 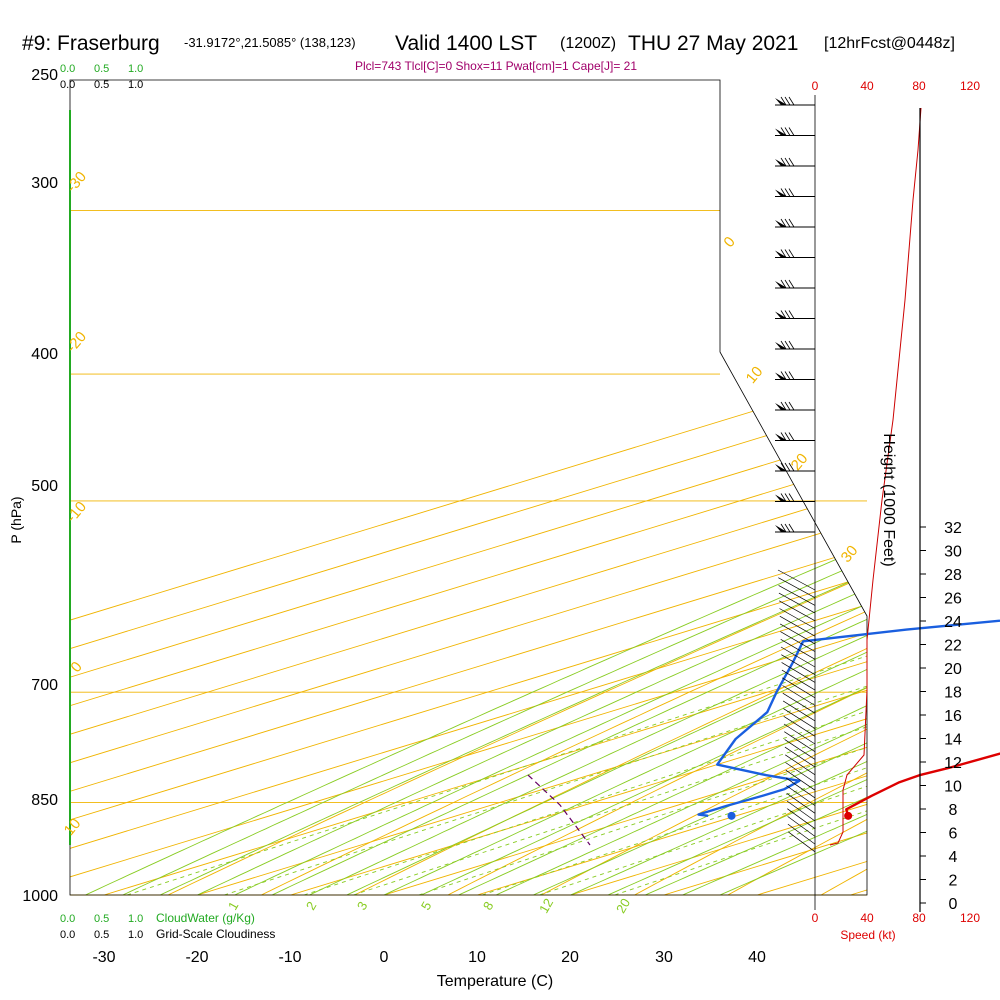 I want to click on surface-dewpoint-marker, so click(x=731, y=815).